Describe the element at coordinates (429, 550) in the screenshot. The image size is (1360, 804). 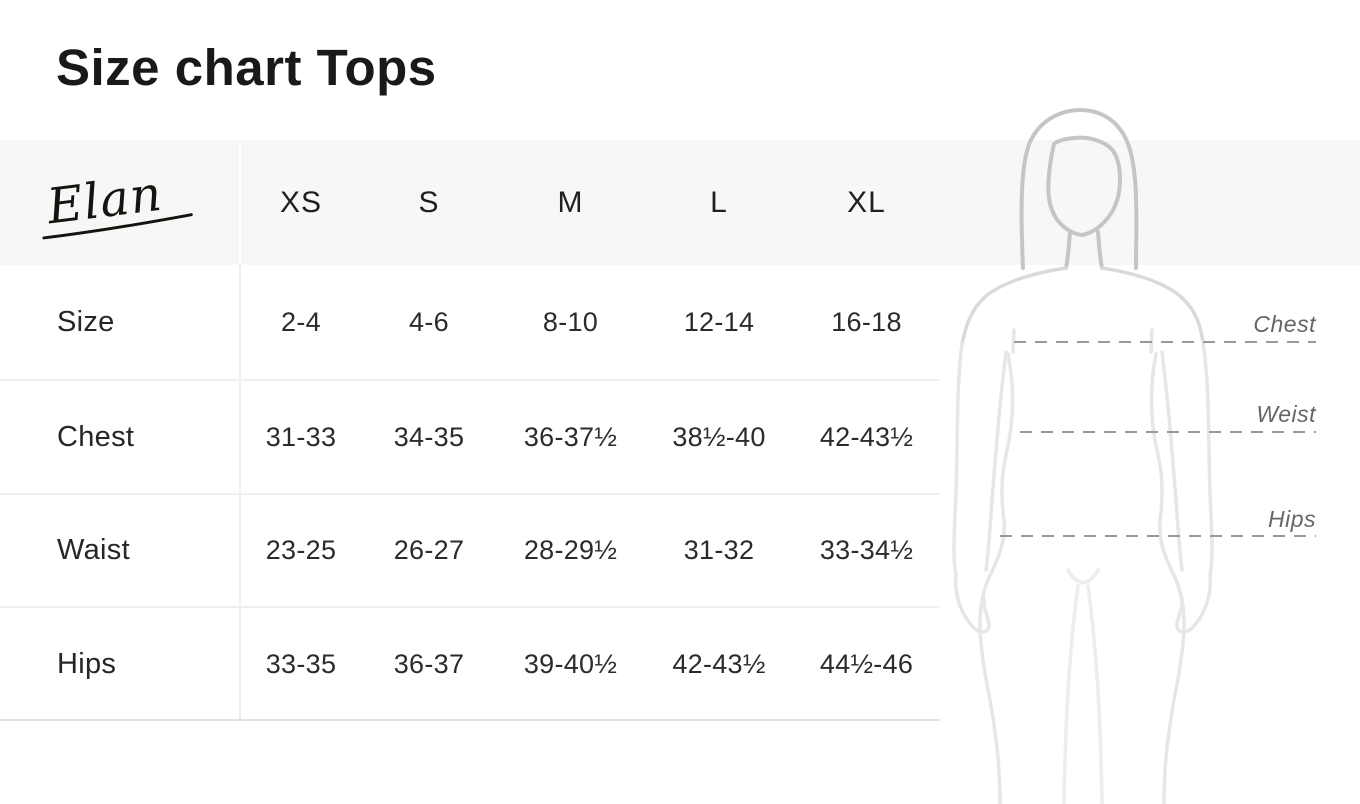
I see `cell-waist-s: 26-27` at that location.